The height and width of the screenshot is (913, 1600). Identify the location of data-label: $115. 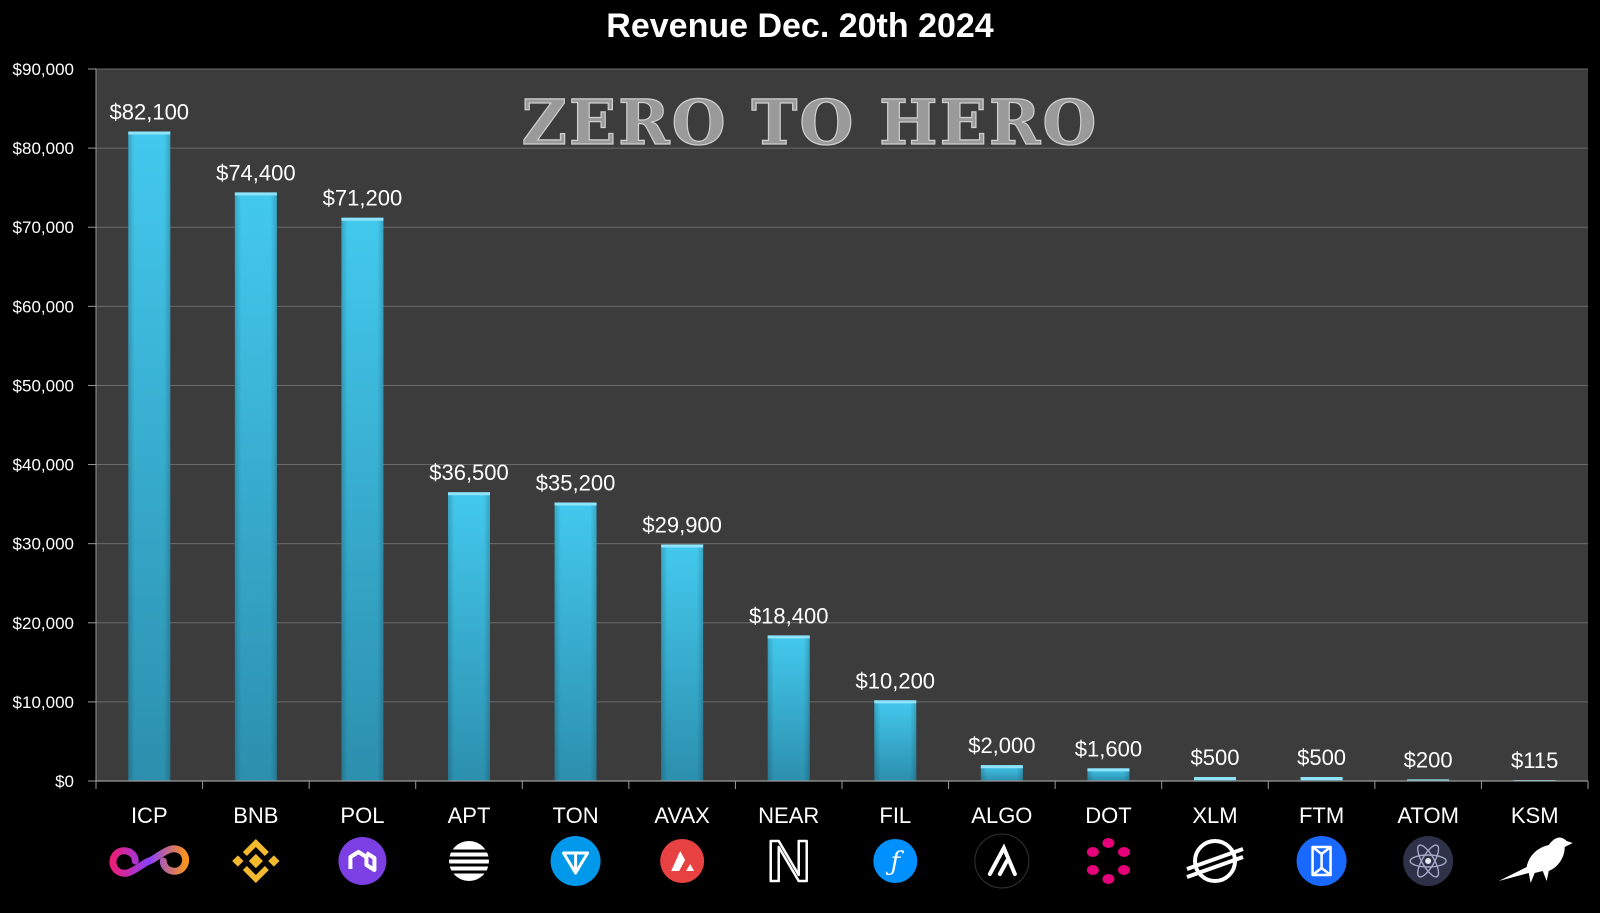
(1534, 760).